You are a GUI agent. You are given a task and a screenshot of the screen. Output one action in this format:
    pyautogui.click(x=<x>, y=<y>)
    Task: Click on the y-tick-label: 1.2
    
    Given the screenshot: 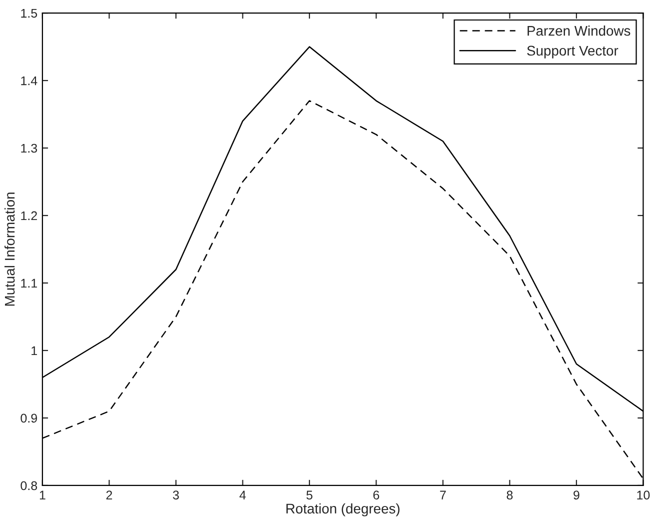 What is the action you would take?
    pyautogui.click(x=29, y=215)
    